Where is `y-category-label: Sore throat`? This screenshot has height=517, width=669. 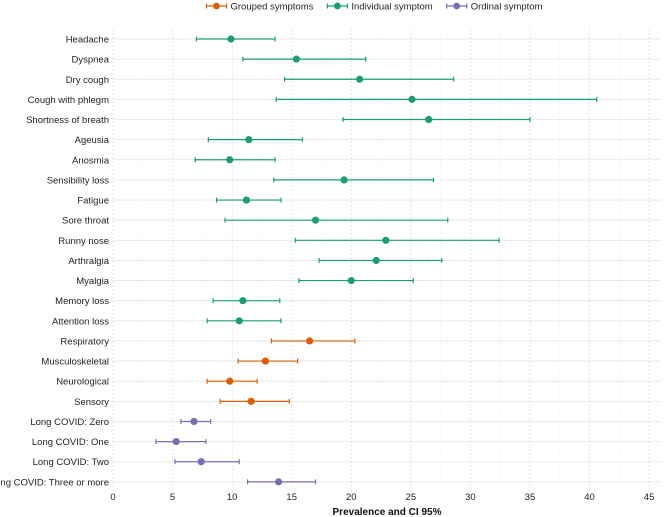 y-category-label: Sore throat is located at coordinates (85, 221).